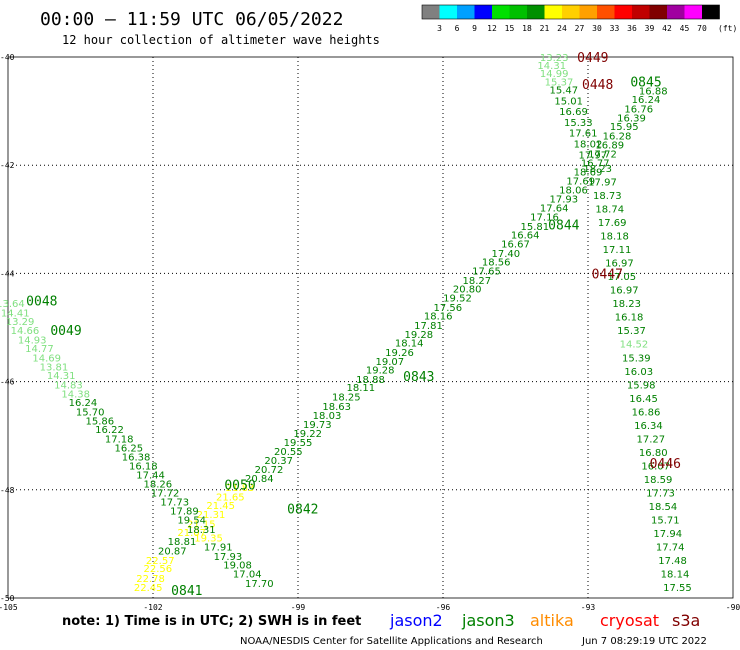 The image size is (740, 650). Describe the element at coordinates (492, 28) in the screenshot. I see `legend-label: 12` at that location.